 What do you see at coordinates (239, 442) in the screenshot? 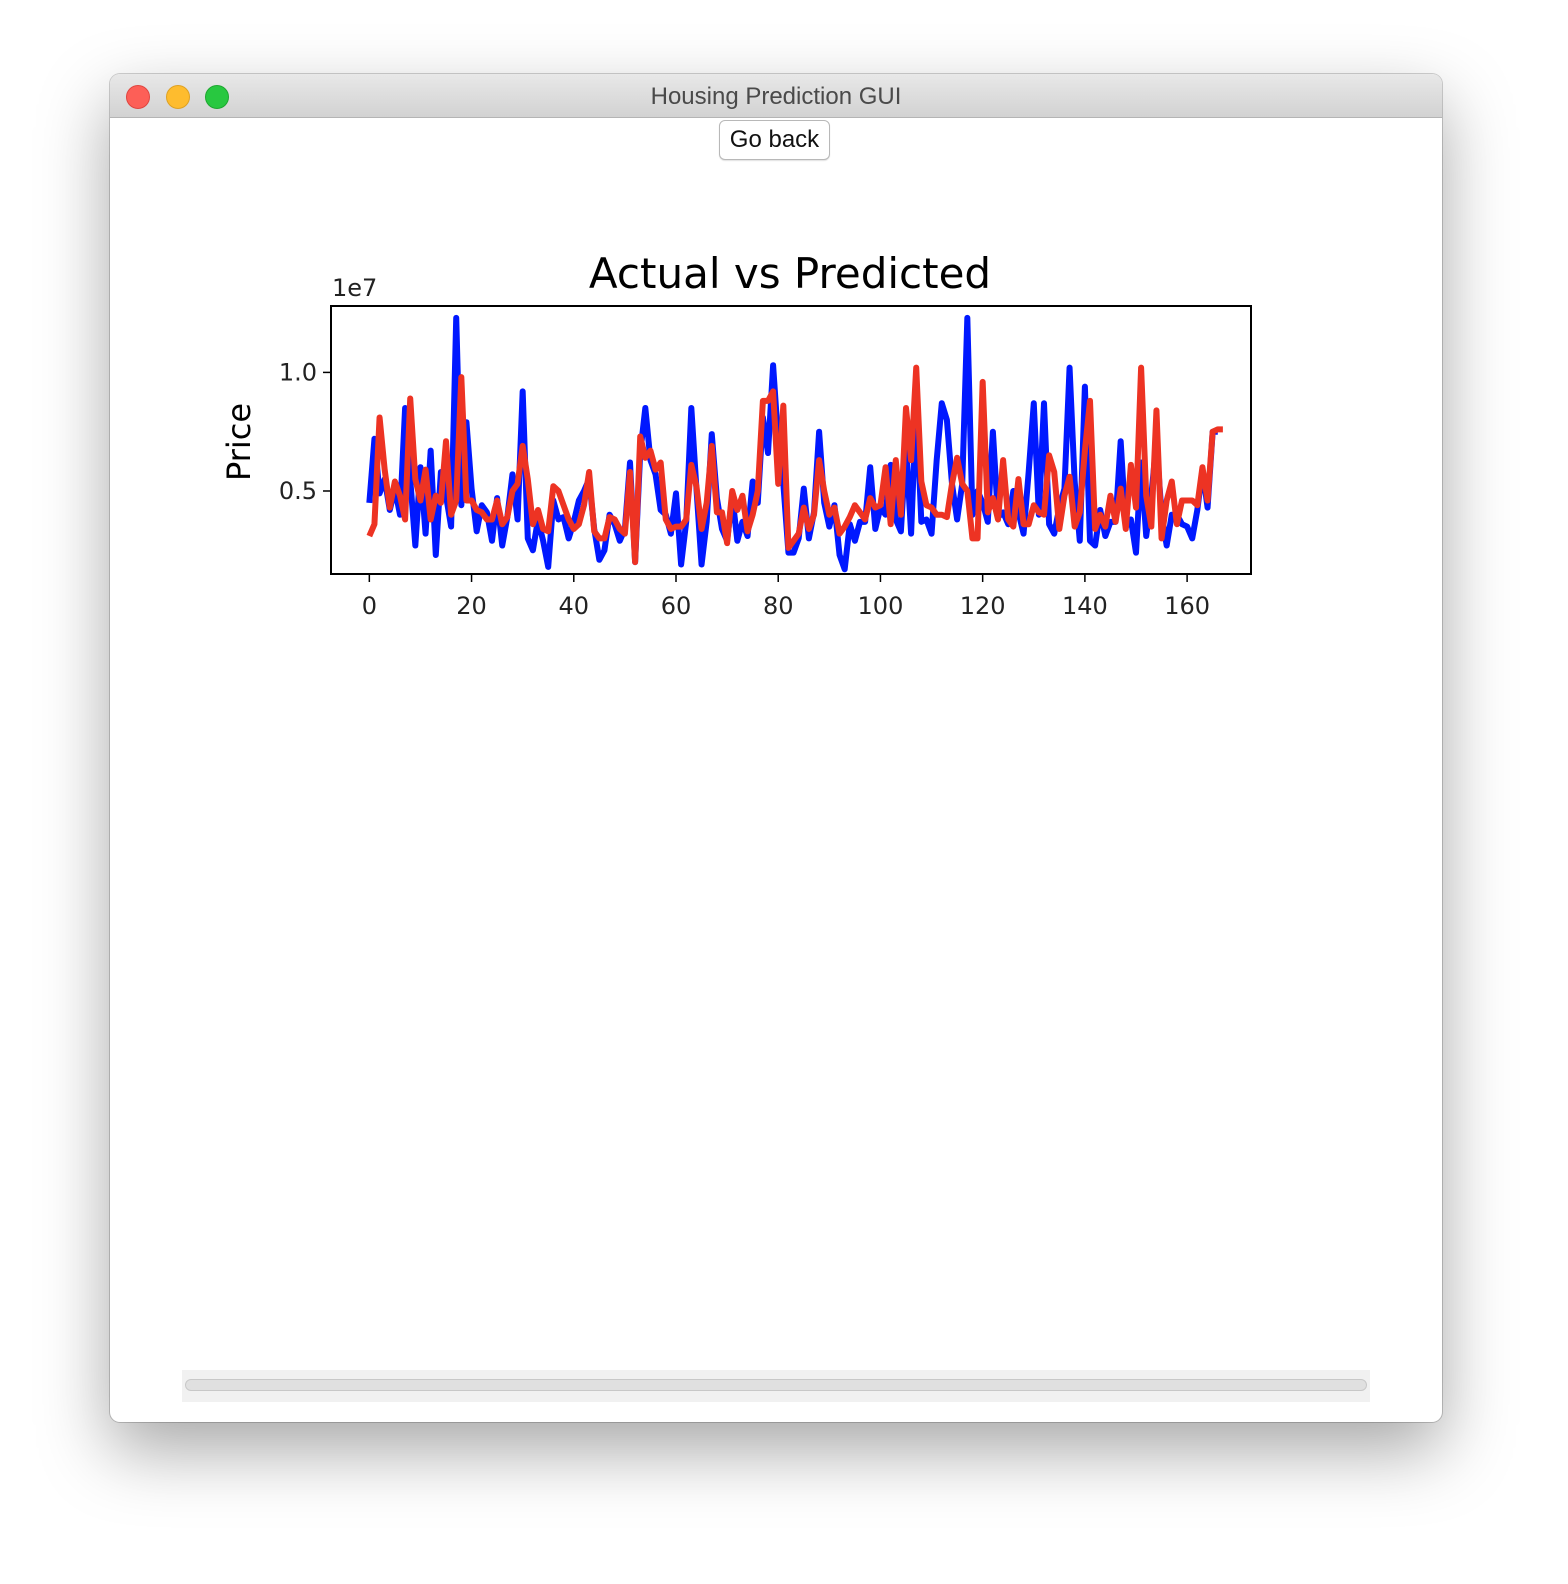
I see `y-axis-label: Price` at bounding box center [239, 442].